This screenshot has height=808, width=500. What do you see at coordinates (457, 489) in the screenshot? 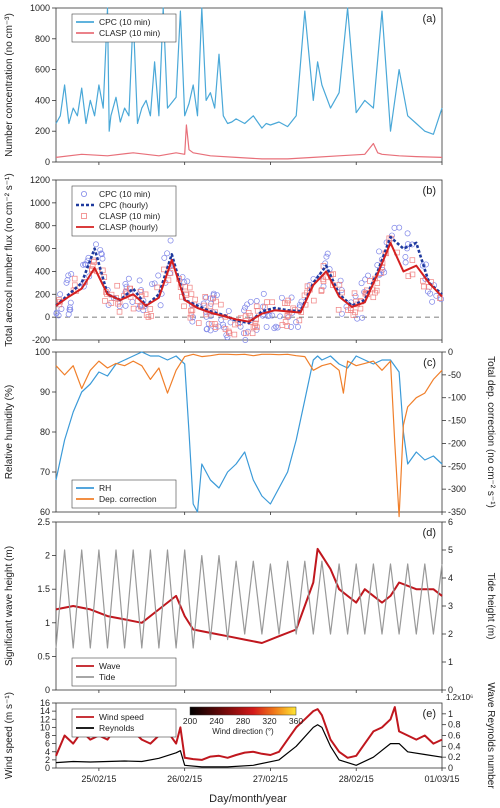
I see `y-right-tick-label: -300` at bounding box center [457, 489].